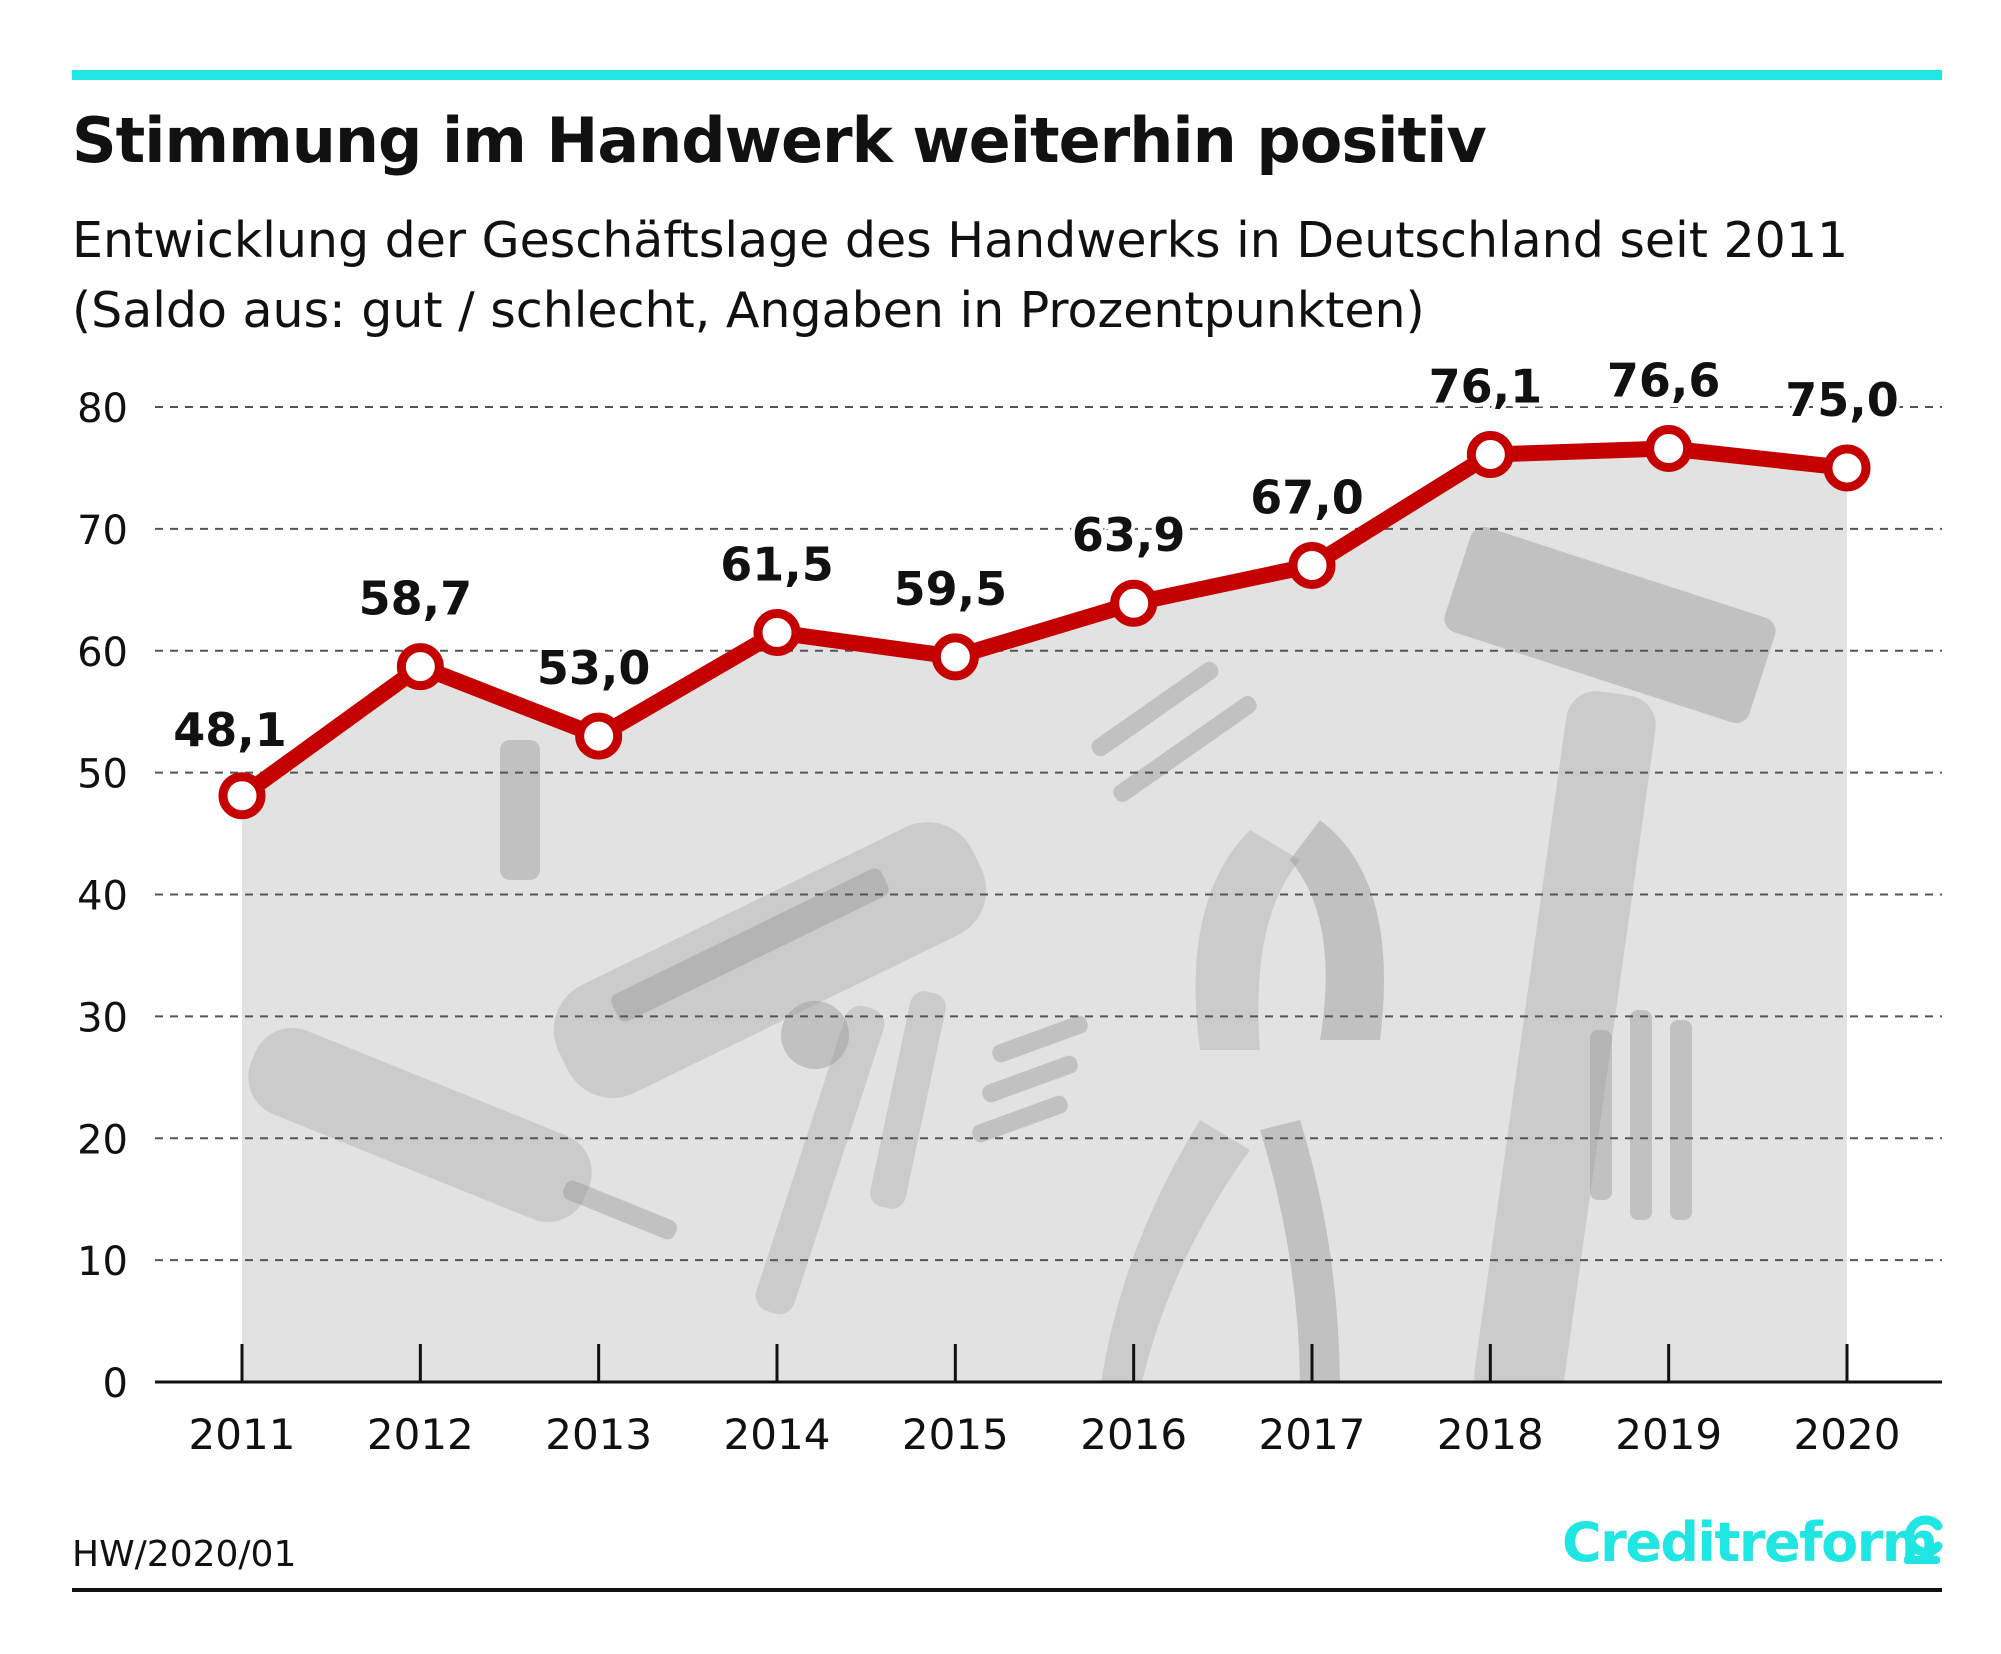 The width and height of the screenshot is (2001, 1654). Describe the element at coordinates (1007, 75) in the screenshot. I see `accent-rule` at that location.